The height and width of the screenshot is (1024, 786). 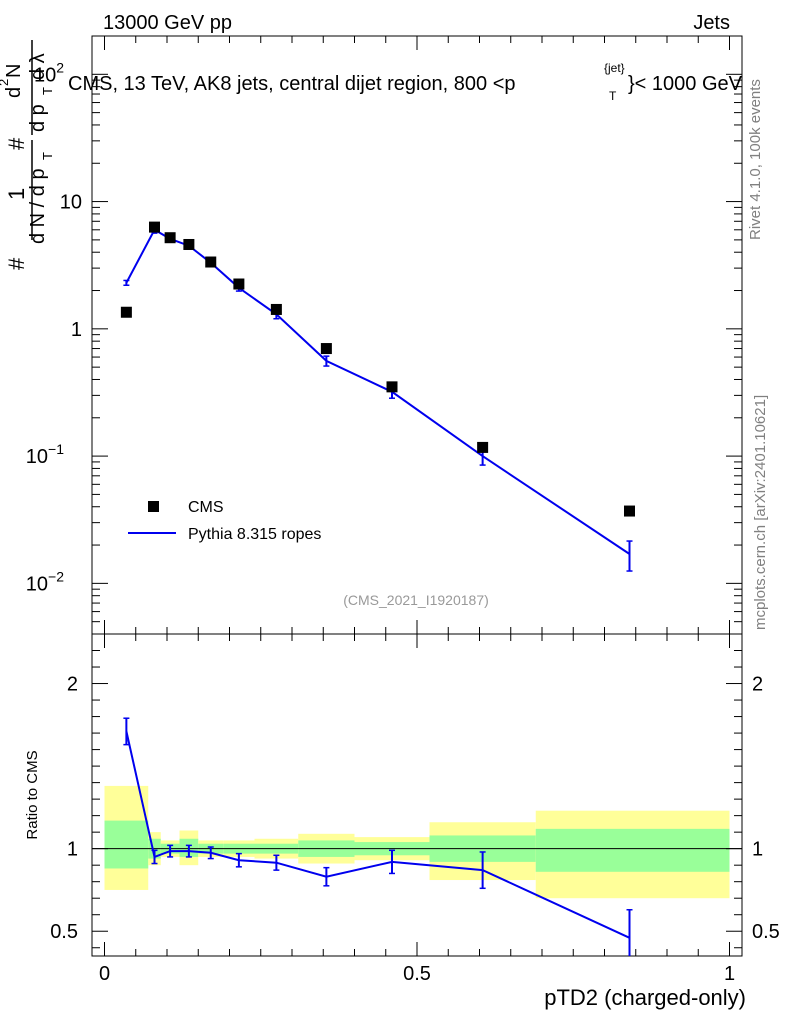 What do you see at coordinates (76, 330) in the screenshot?
I see `y-tick-label: 1` at bounding box center [76, 330].